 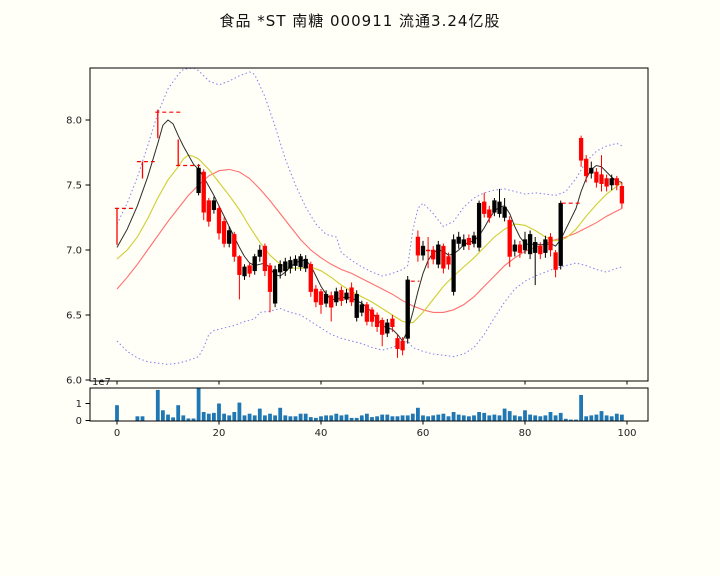 What do you see at coordinates (360, 21) in the screenshot?
I see `chart-title: 食品 *ST 南糖 000911 流通3.24亿股` at bounding box center [360, 21].